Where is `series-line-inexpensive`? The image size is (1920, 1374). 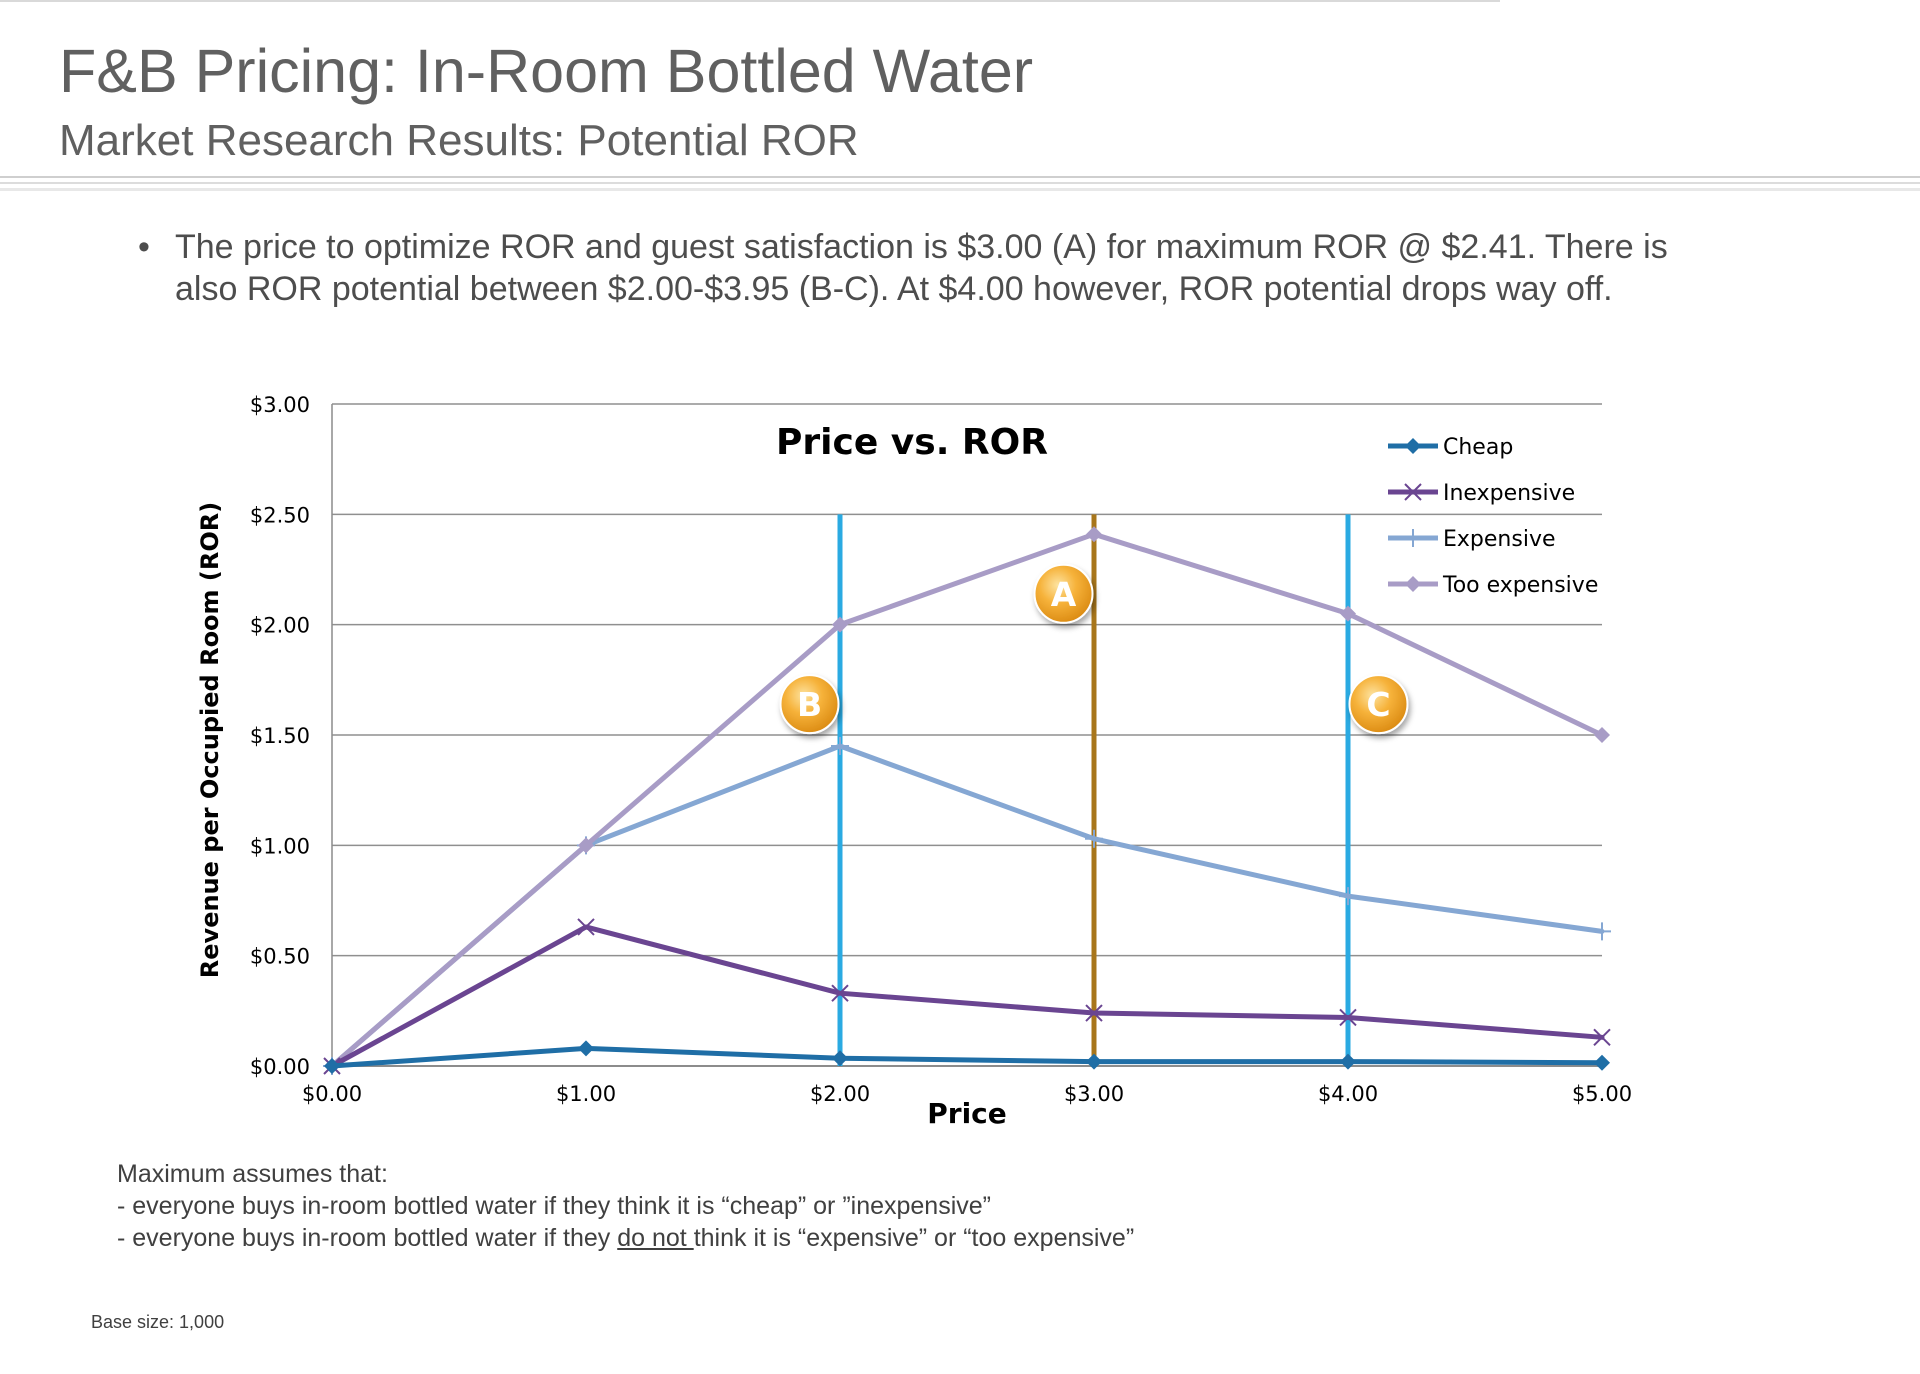 series-line-inexpensive is located at coordinates (967, 996).